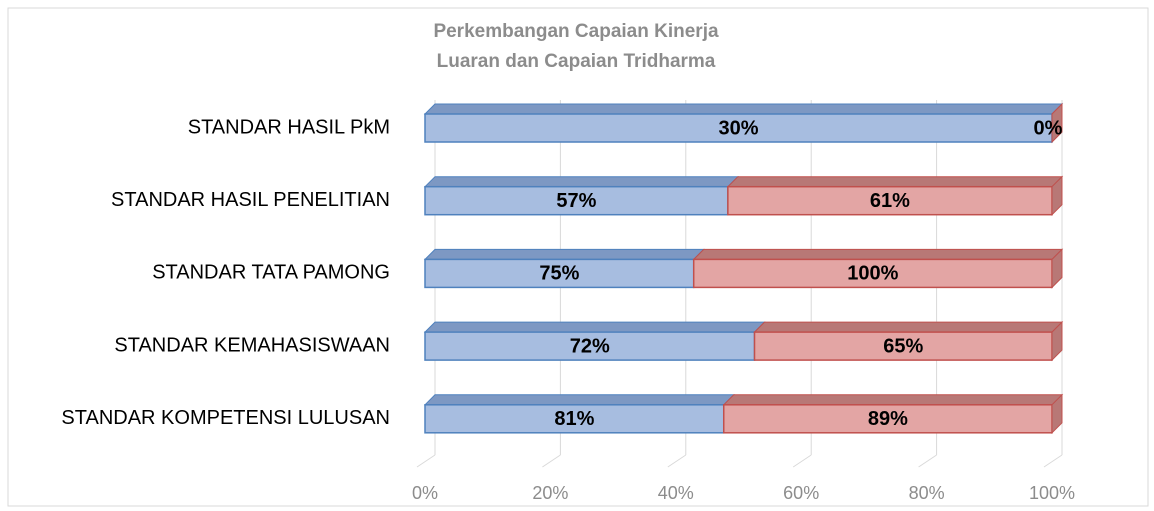  I want to click on x-tick-label: 60%, so click(801, 493).